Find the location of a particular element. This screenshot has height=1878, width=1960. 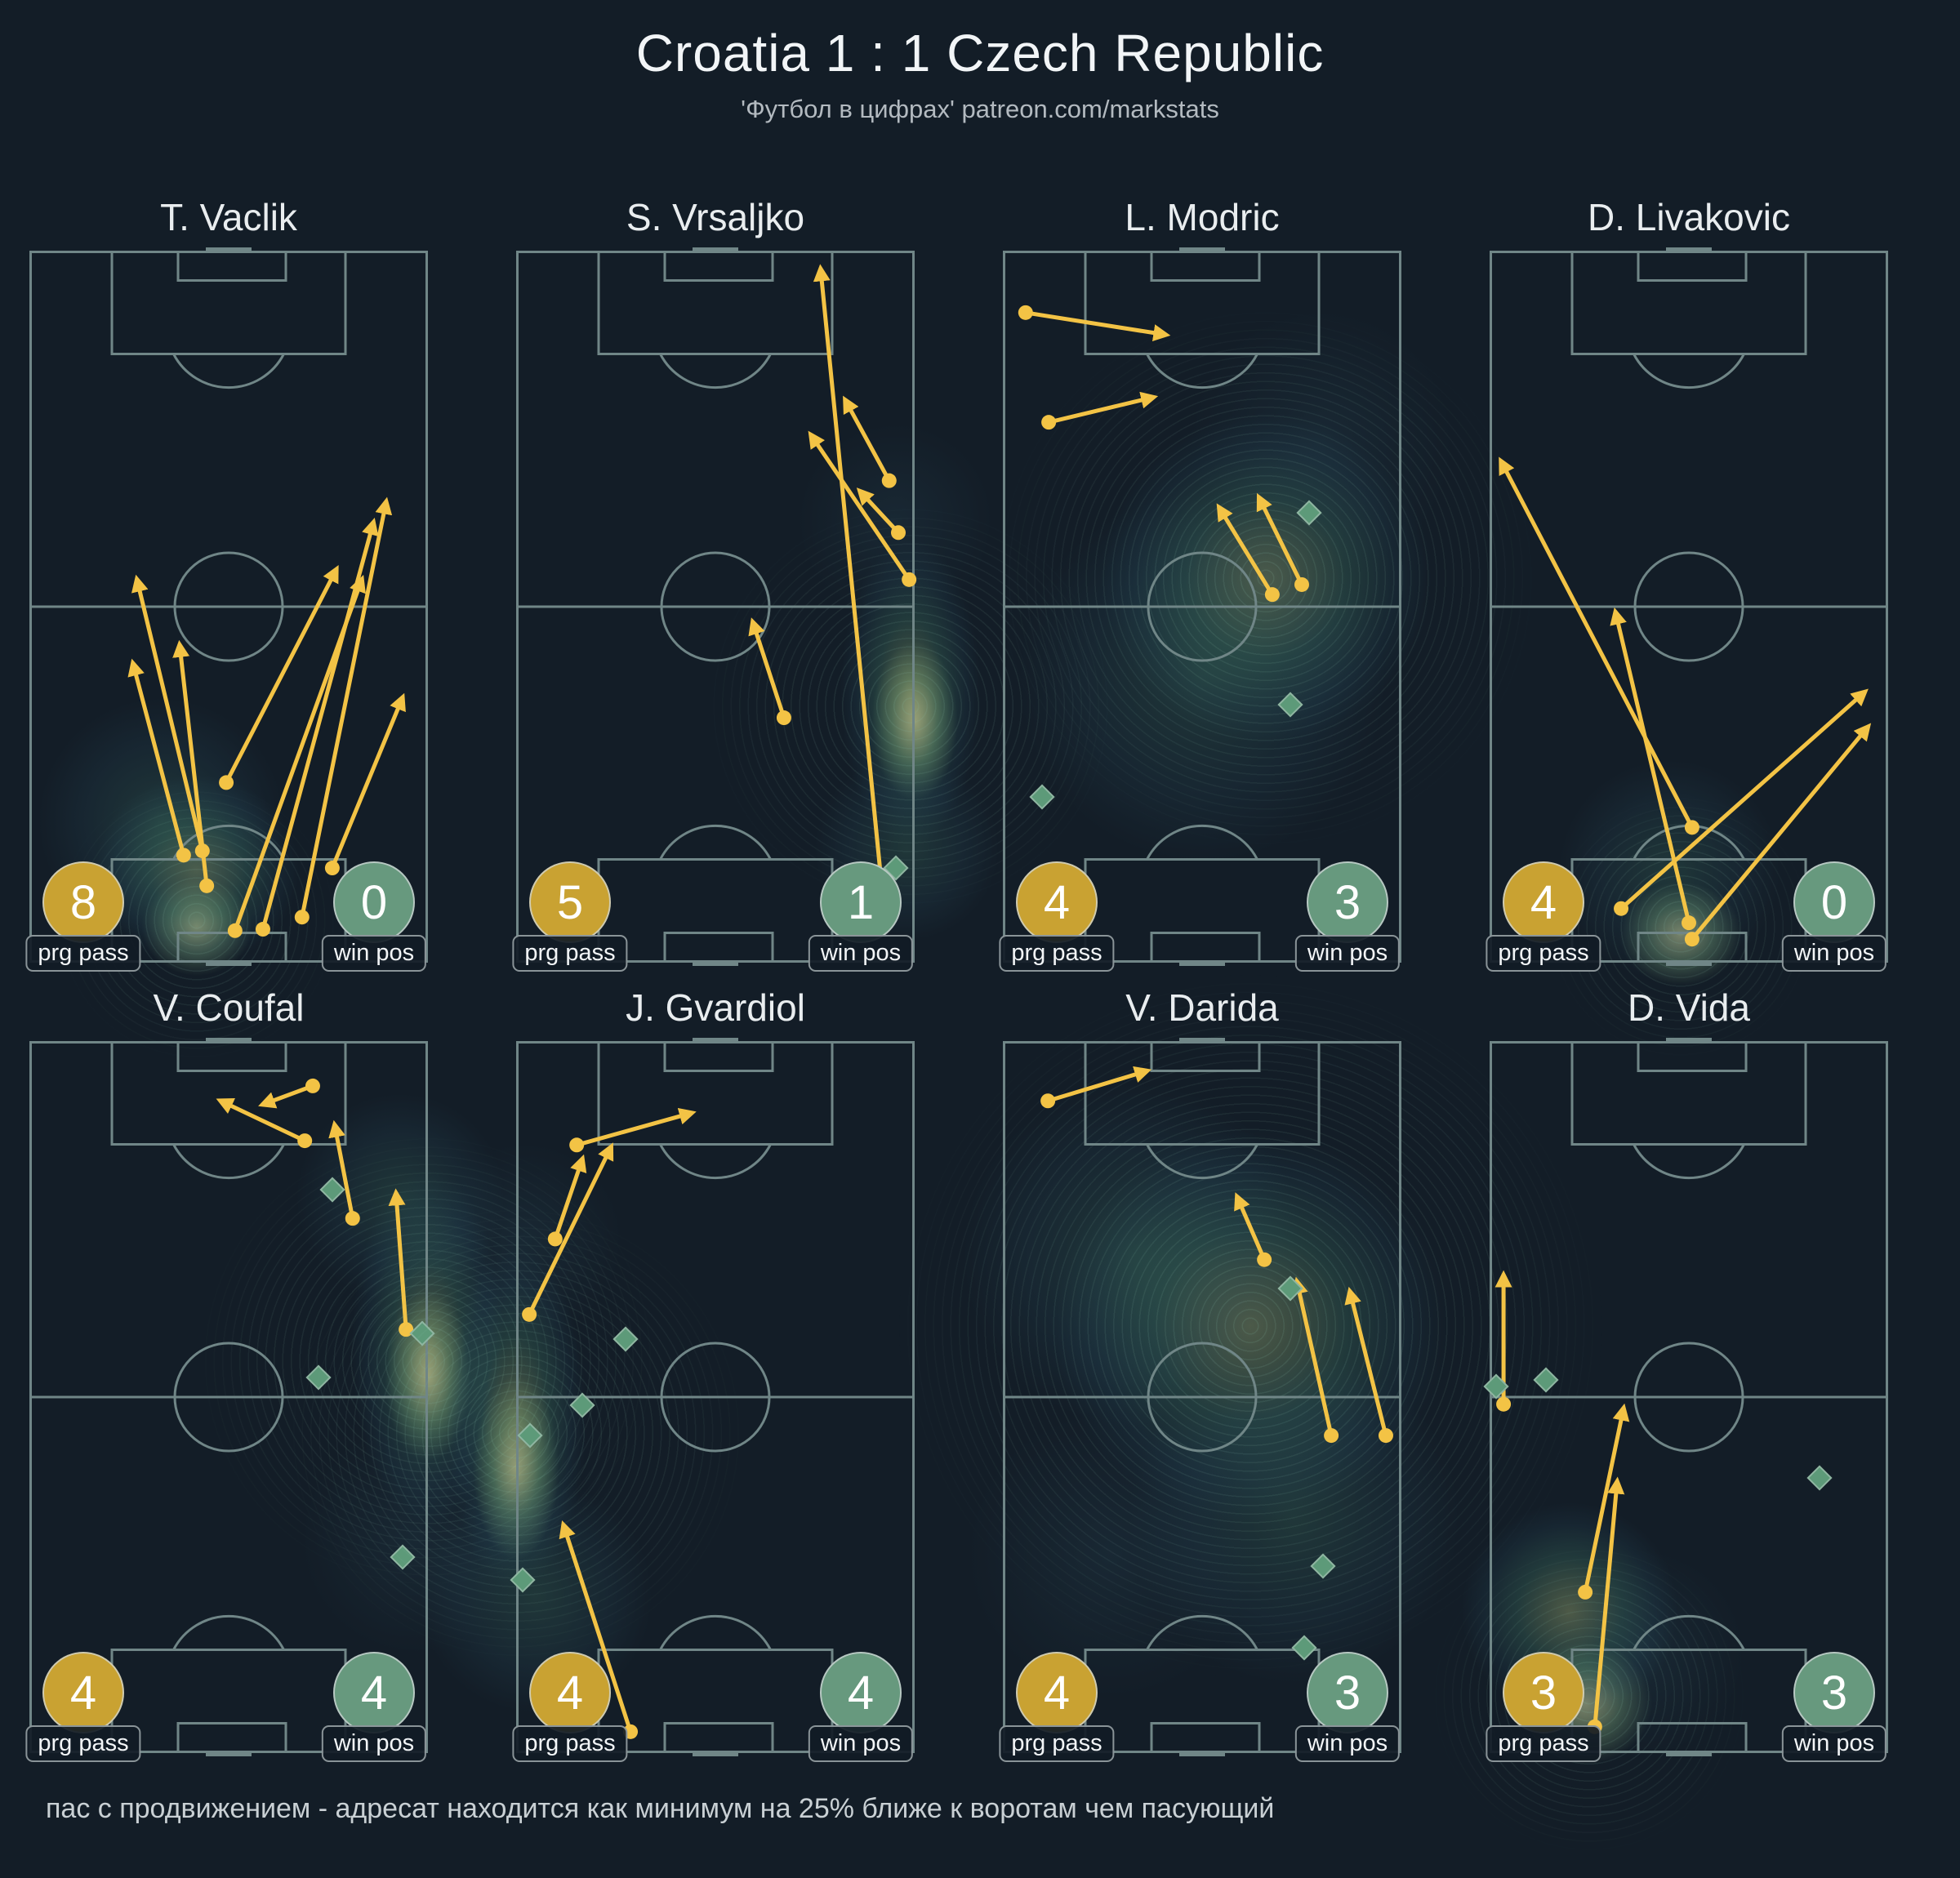

prg-pass-count: 5 is located at coordinates (570, 902).